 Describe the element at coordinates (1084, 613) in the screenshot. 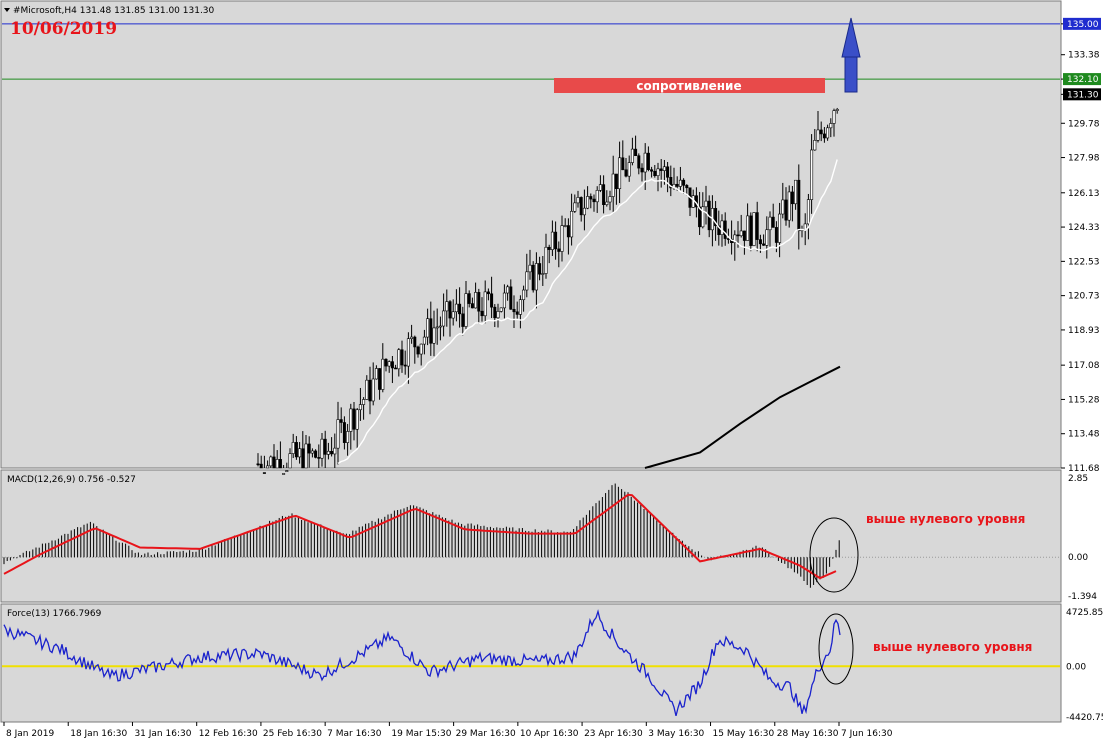

I see `force-tick-label: 4725.850` at that location.